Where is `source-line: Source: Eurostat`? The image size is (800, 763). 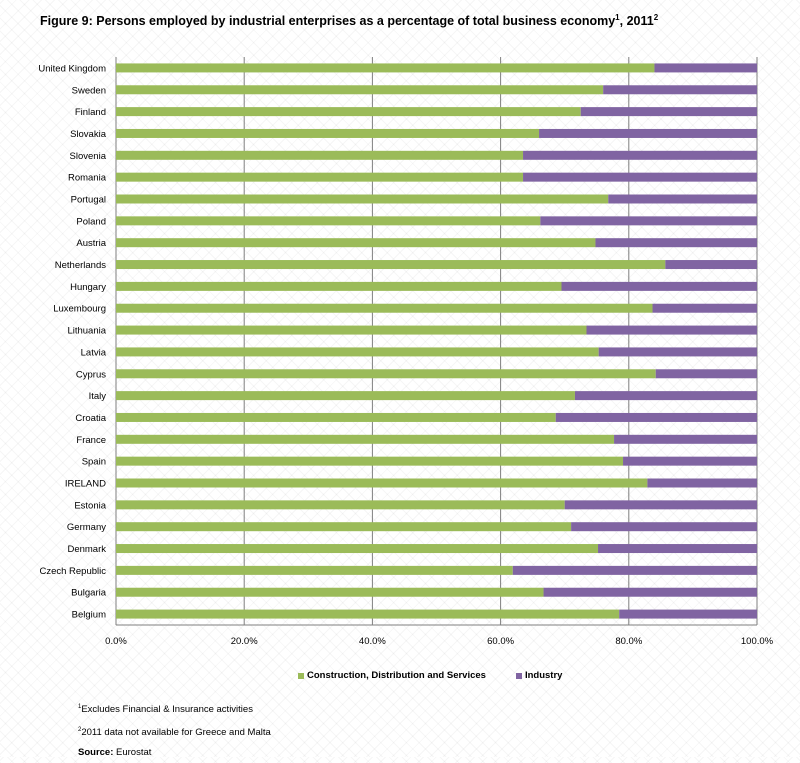 source-line: Source: Eurostat is located at coordinates (174, 753).